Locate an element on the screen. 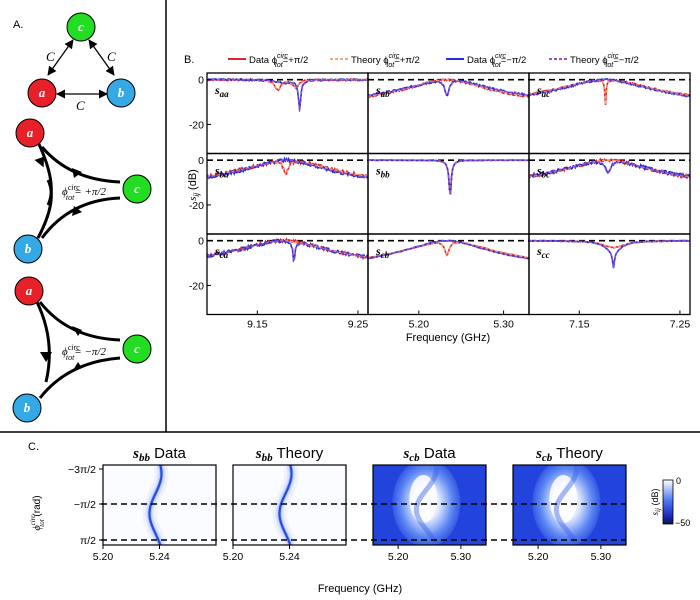 The height and width of the screenshot is (600, 700). circulator-plus-arm-b is located at coordinates (44, 209).